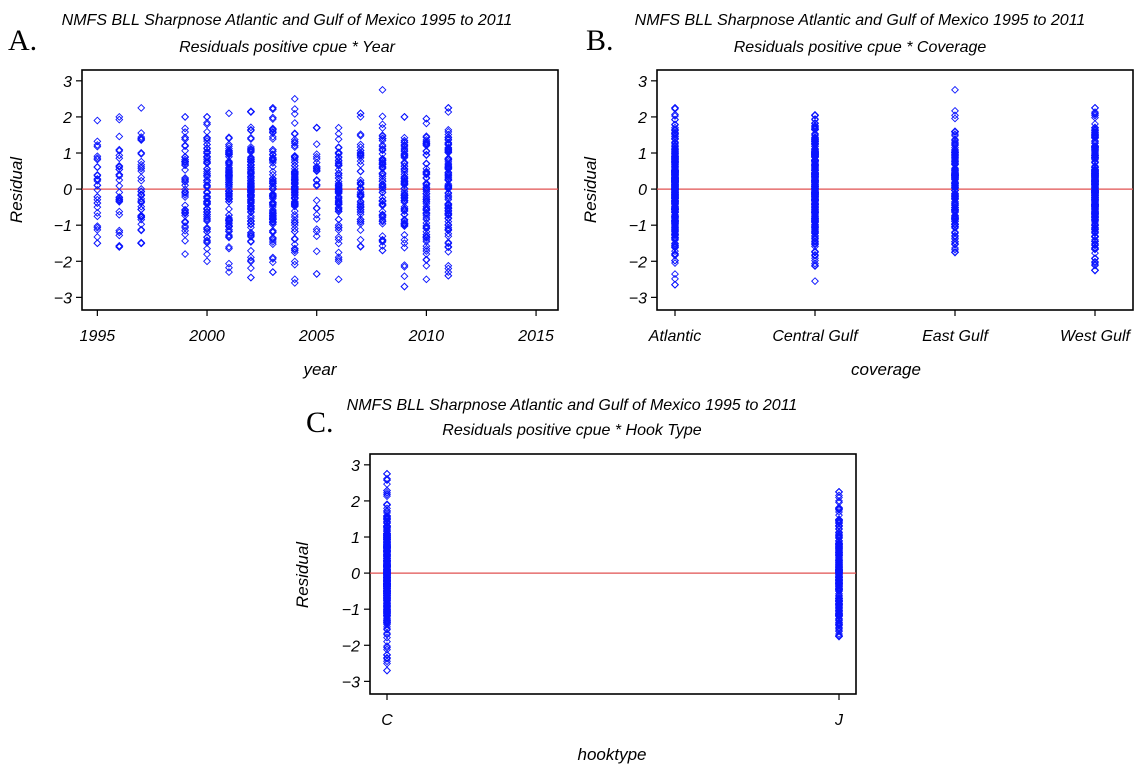  Describe the element at coordinates (63, 298) in the screenshot. I see `y-tick-label: −3` at that location.